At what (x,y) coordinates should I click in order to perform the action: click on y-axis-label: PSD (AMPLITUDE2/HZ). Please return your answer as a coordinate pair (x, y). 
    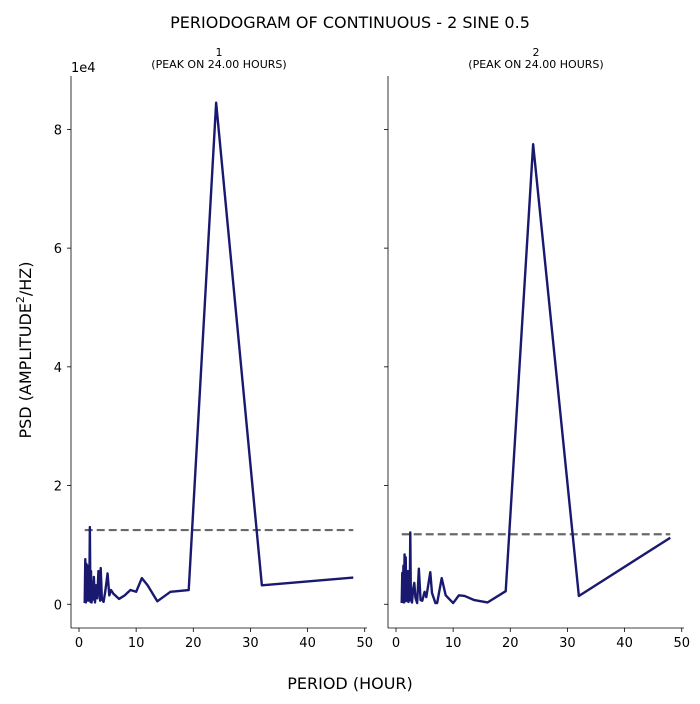
    Looking at the image, I should click on (24, 349).